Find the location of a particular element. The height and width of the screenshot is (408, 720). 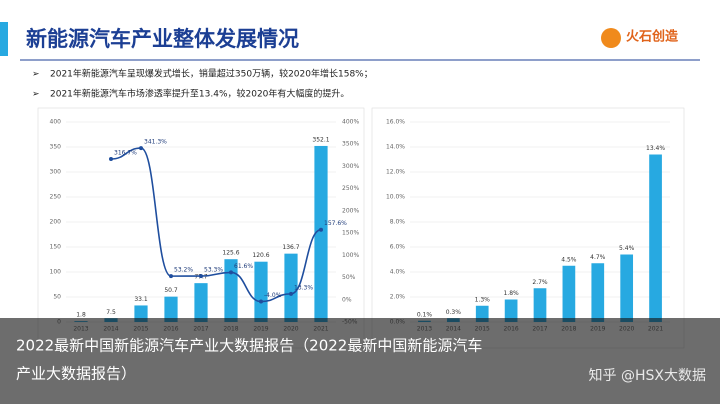

y-tick-label: 14.0% is located at coordinates (395, 147).